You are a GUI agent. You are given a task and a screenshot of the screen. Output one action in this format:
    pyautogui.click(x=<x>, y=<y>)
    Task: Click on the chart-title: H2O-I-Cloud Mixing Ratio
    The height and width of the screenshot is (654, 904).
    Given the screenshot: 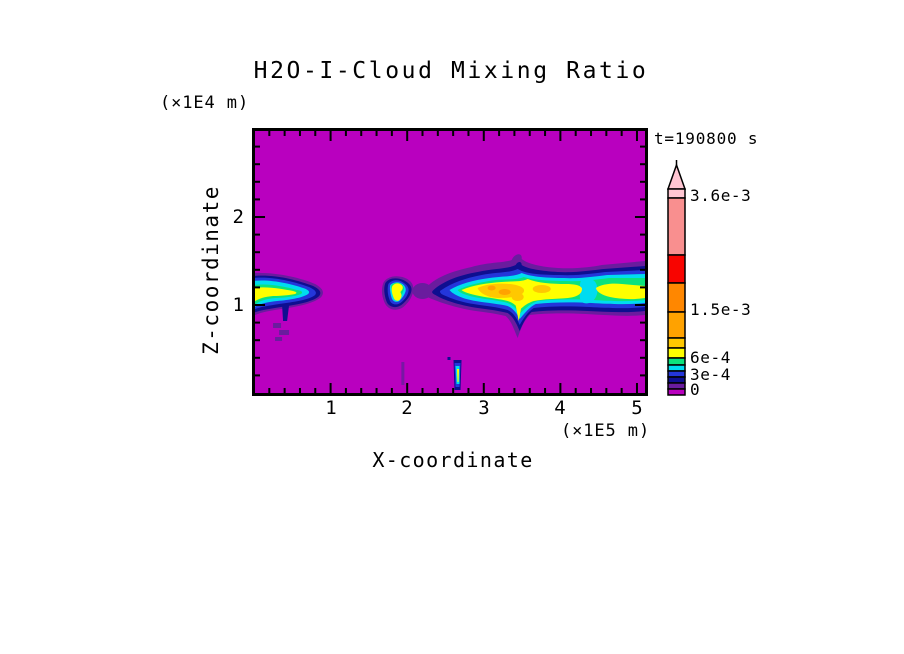 What is the action you would take?
    pyautogui.click(x=451, y=71)
    